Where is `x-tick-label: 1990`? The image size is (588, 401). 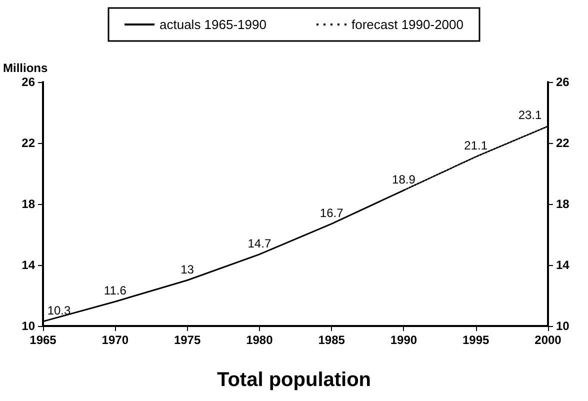
x-tick-label: 1990 is located at coordinates (404, 340).